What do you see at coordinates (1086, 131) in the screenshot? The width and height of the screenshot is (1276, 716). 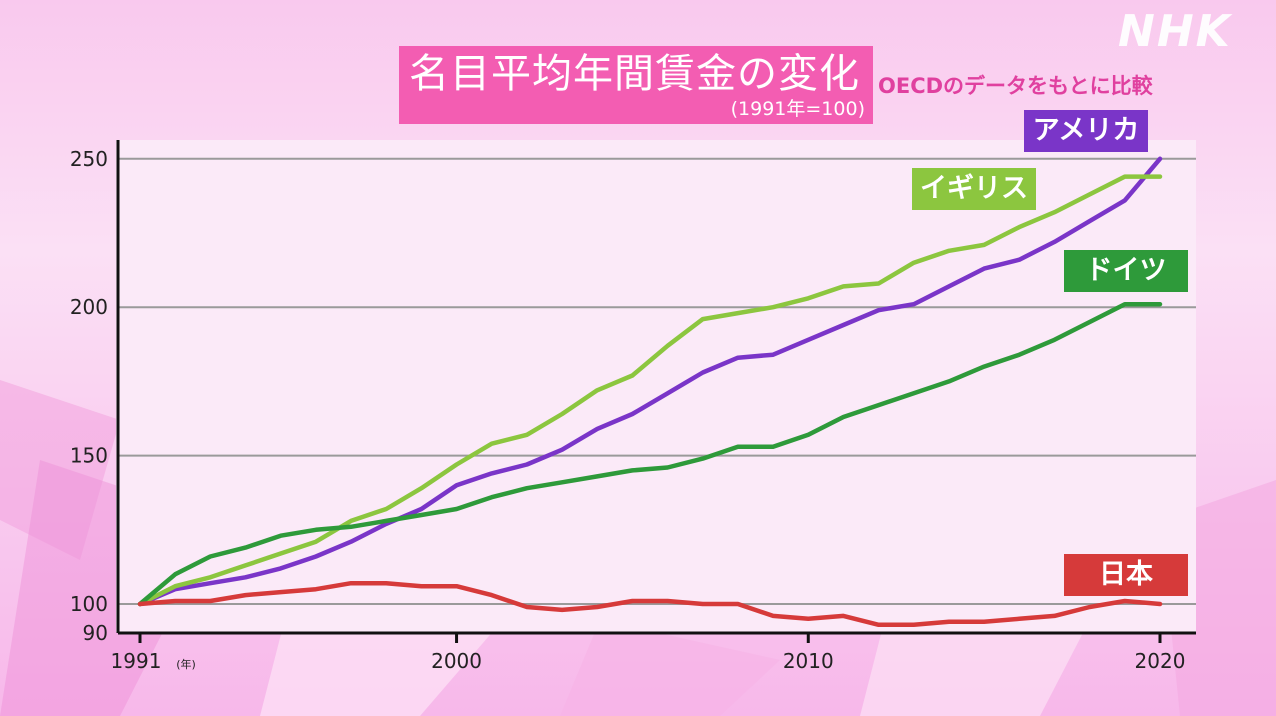 I see `series-label-usa: アメリカ` at bounding box center [1086, 131].